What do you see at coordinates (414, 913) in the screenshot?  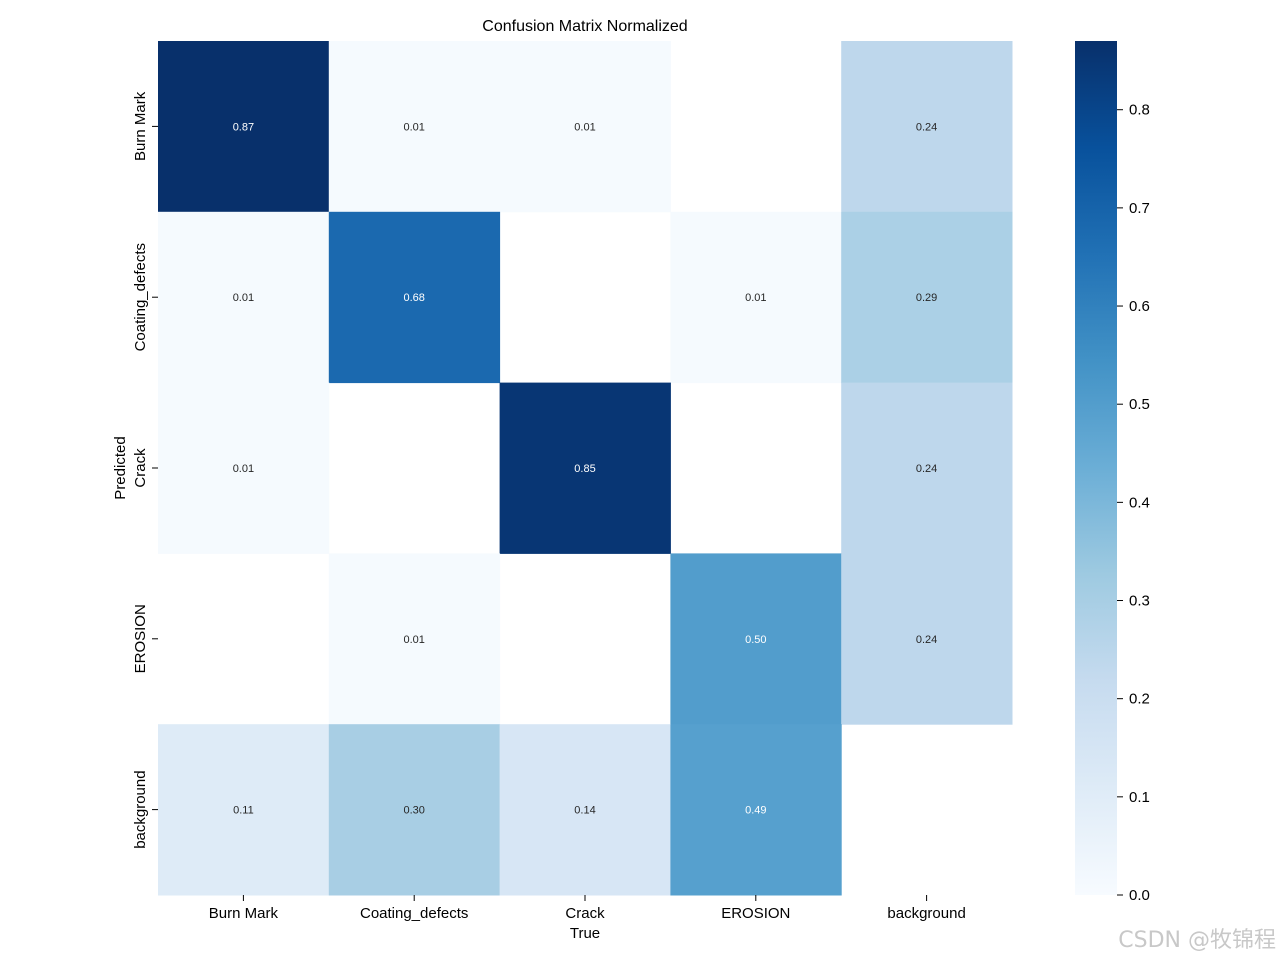 I see `x-tick-label: Coating_defects` at bounding box center [414, 913].